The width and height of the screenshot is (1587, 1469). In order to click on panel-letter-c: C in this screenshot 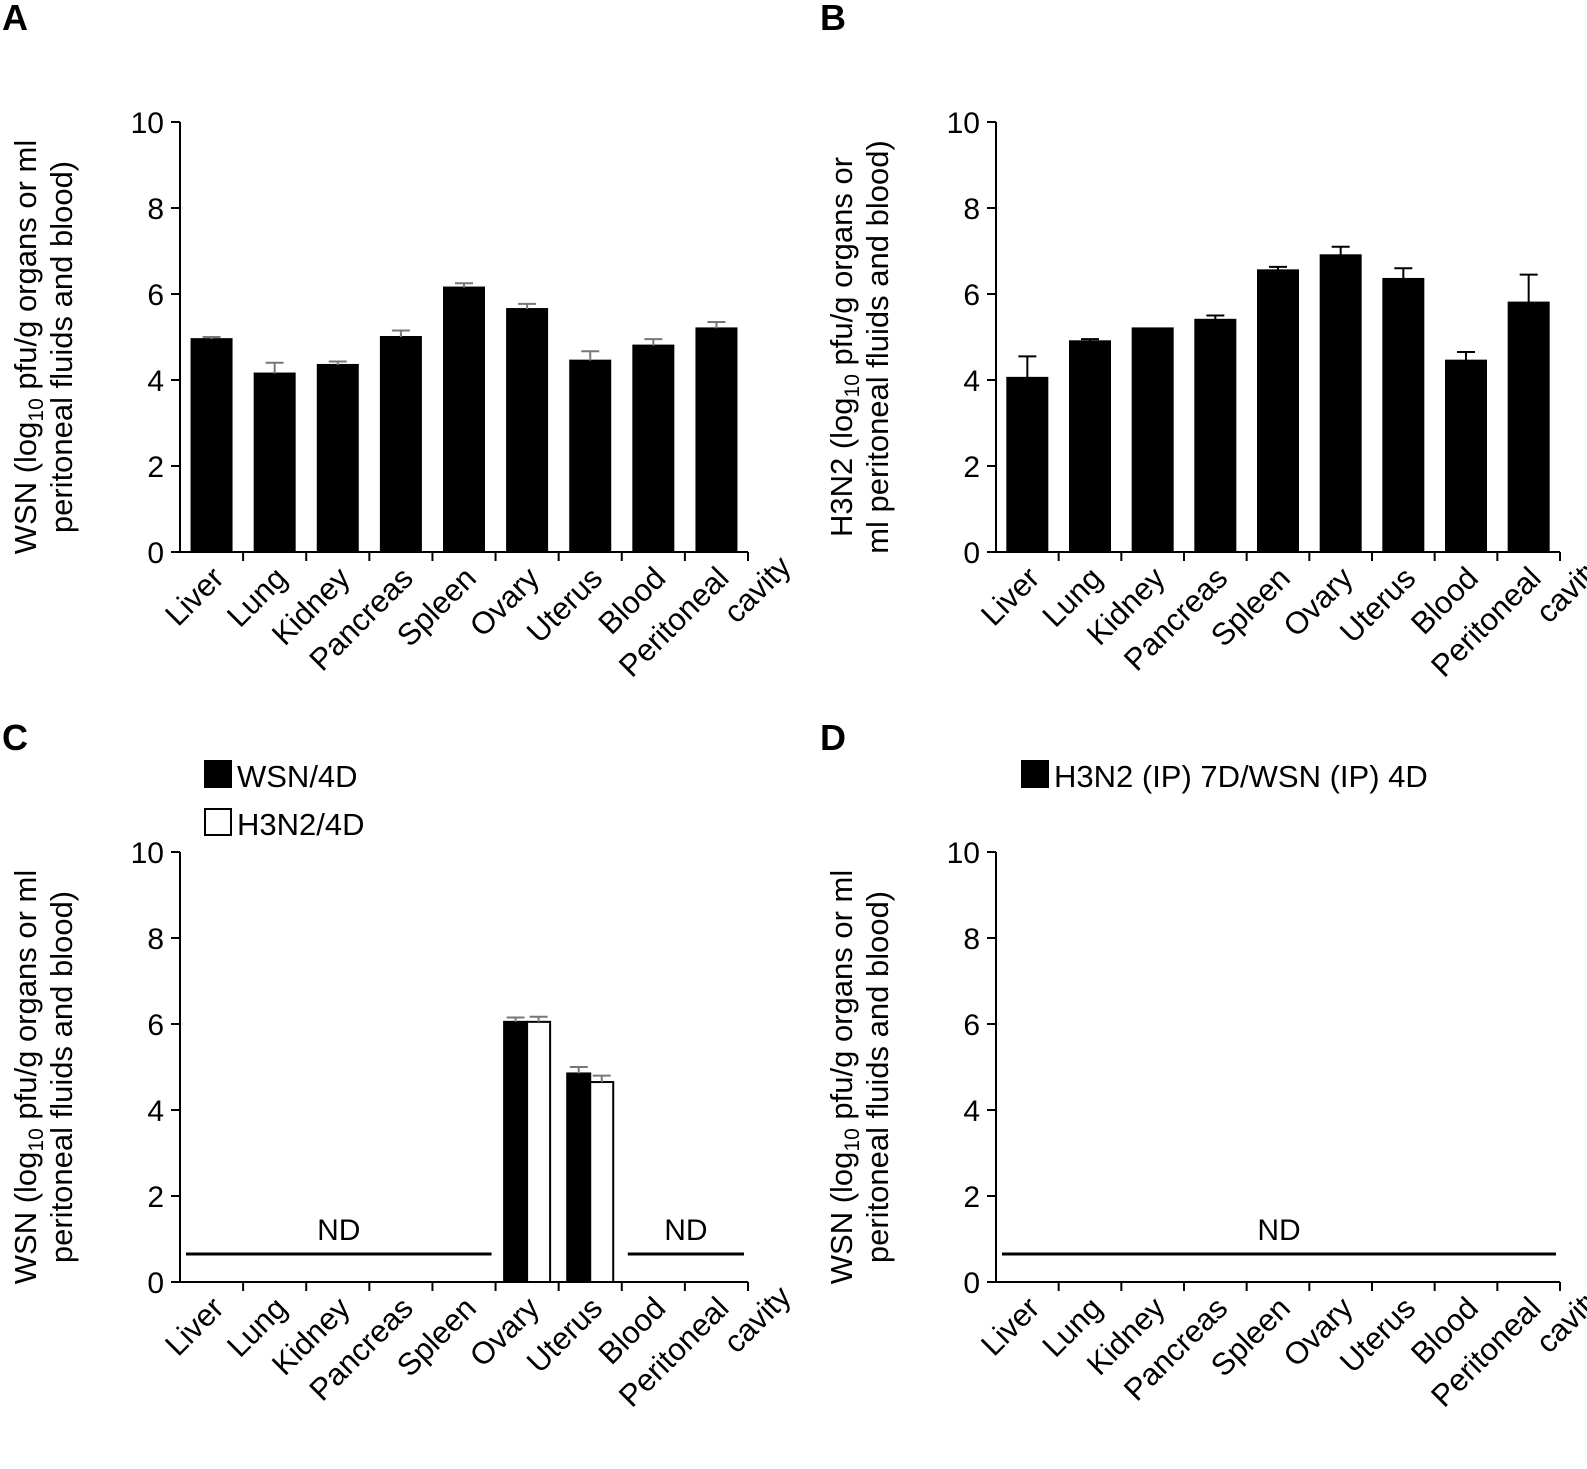, I will do `click(15, 737)`.